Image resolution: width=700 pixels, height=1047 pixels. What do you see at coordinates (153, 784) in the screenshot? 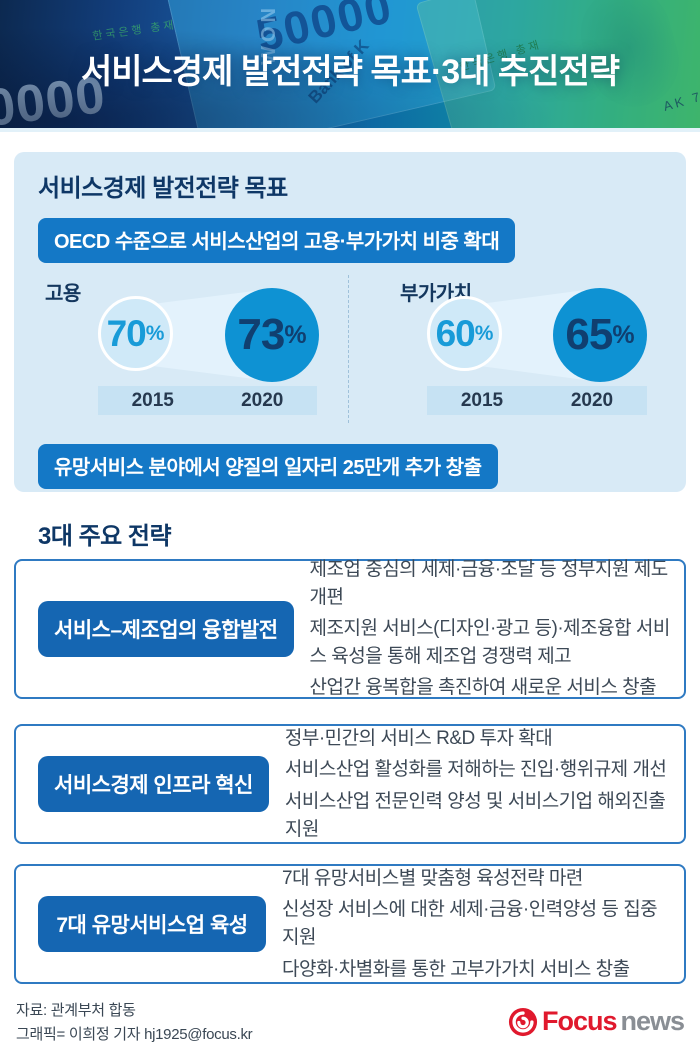
I see `strategy-2-label: 서비스경제 인프라 혁신` at bounding box center [153, 784].